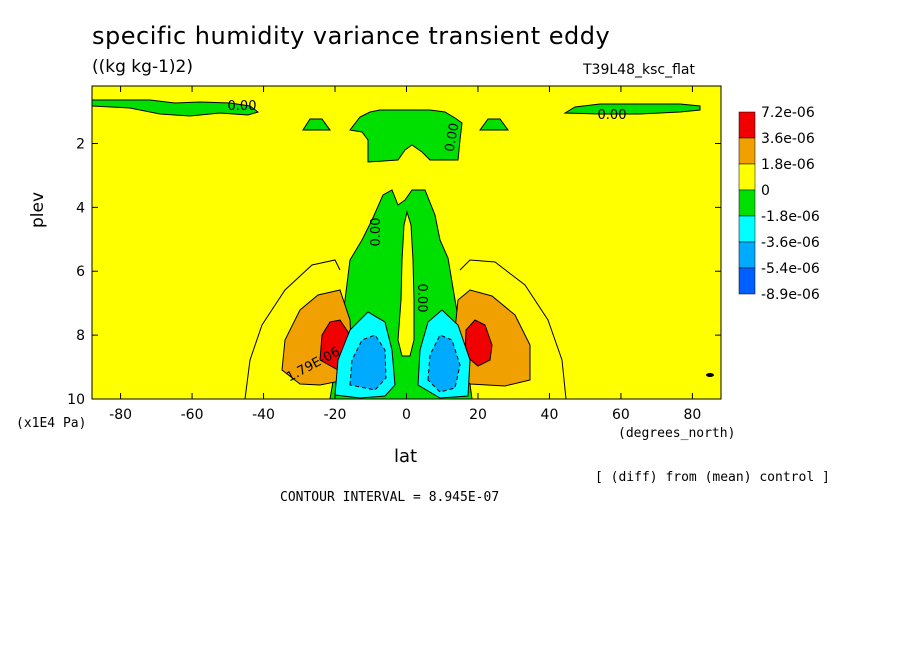  I want to click on x-tick-label: 20, so click(478, 415).